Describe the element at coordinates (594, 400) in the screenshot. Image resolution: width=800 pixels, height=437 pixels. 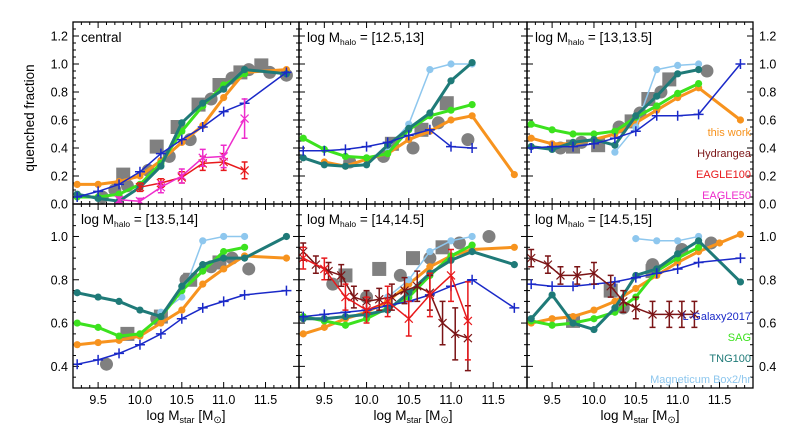
I see `x-tick-label: 10.0` at that location.